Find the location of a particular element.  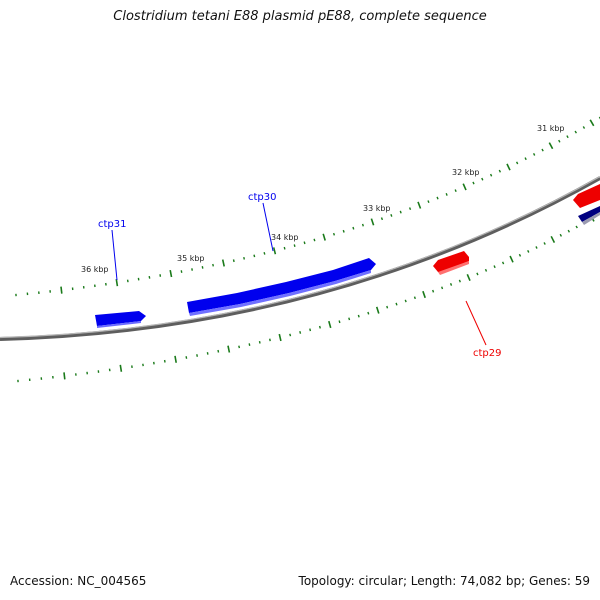

ctp31-leader-line is located at coordinates (114, 255).